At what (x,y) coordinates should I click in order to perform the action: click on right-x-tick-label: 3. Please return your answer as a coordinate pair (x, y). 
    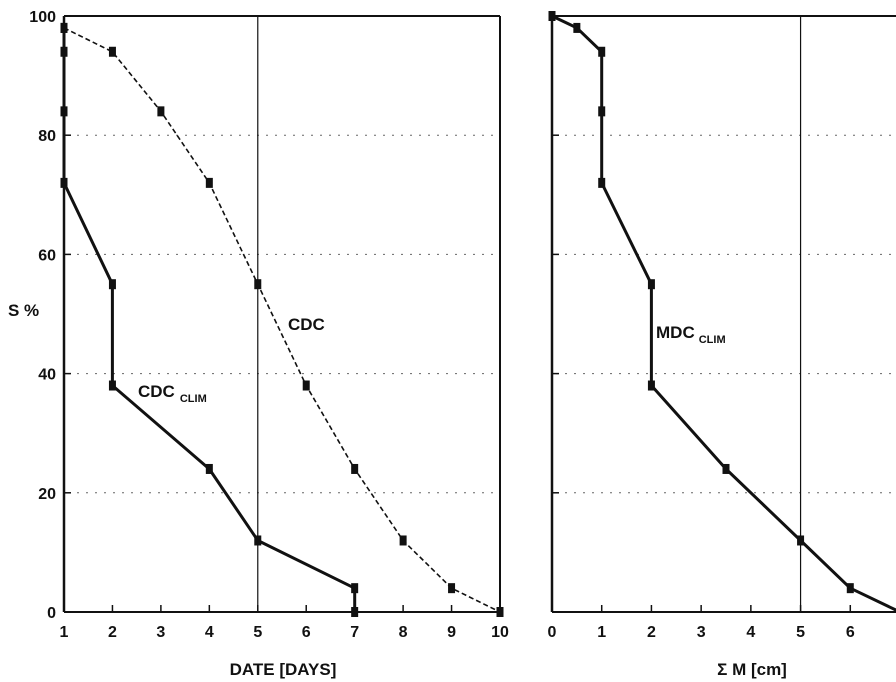
    Looking at the image, I should click on (701, 632).